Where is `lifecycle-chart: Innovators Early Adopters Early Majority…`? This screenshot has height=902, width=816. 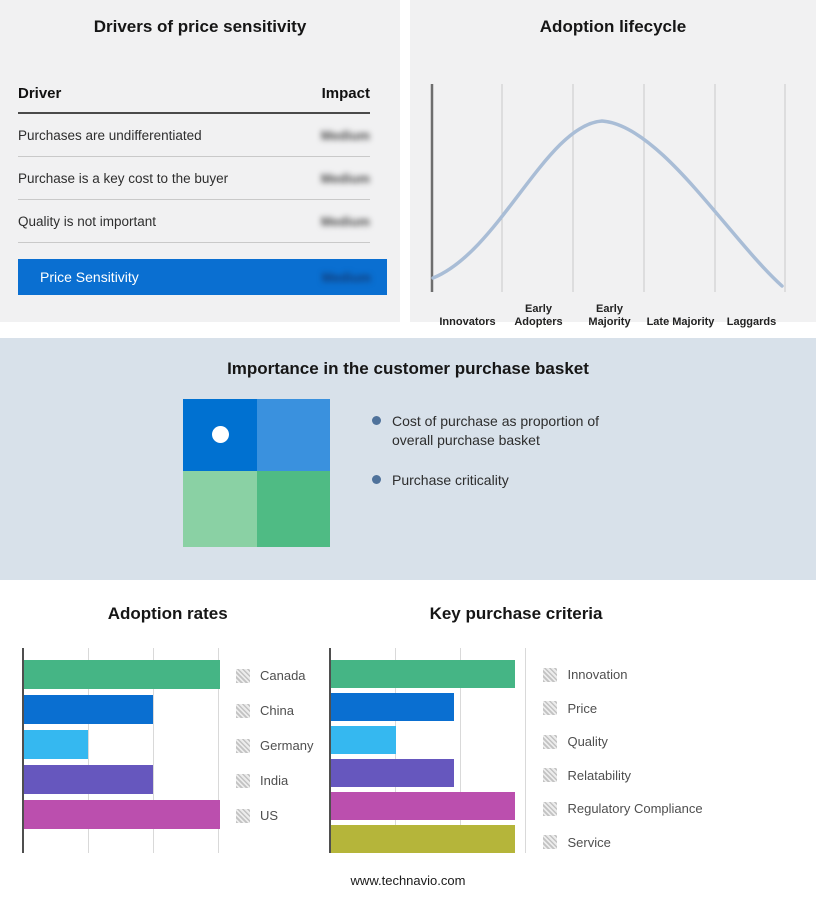
lifecycle-chart: Innovators Early Adopters Early Majority… is located at coordinates (610, 205).